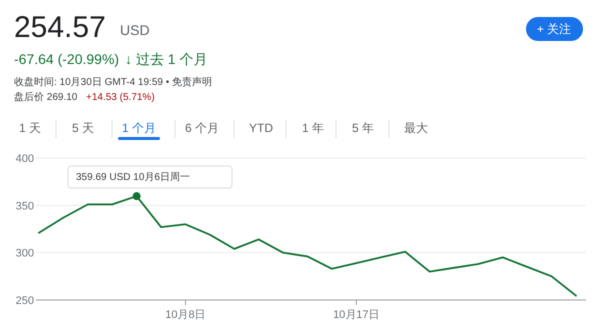 Image resolution: width=600 pixels, height=334 pixels. I want to click on annotation: + 关注, so click(554, 29).